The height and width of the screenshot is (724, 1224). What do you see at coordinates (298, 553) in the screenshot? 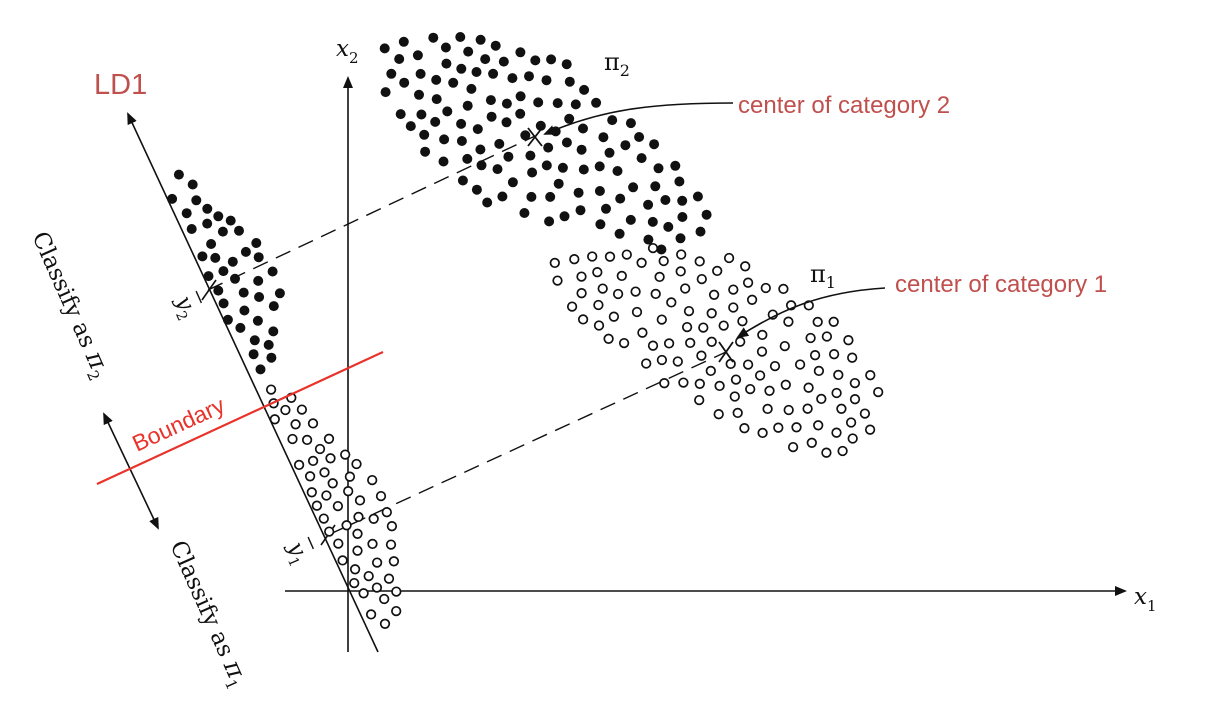
I see `y1-bar-label: y1` at bounding box center [298, 553].